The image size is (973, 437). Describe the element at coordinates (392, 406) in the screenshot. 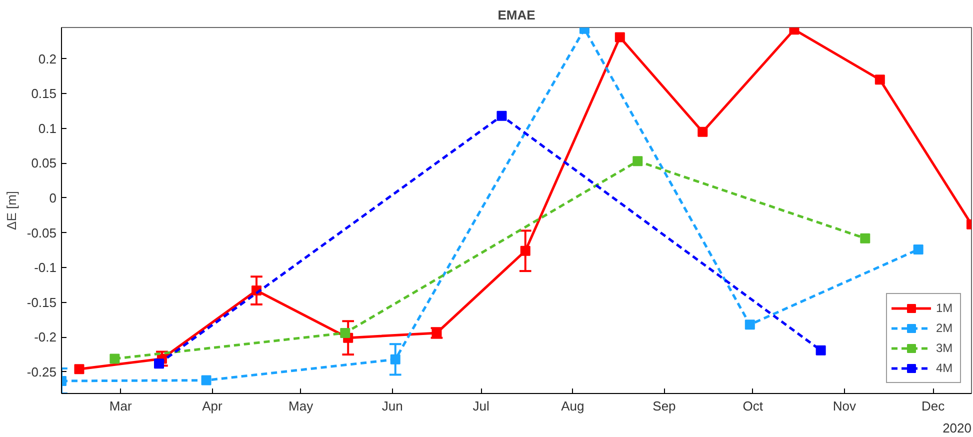

I see `x-tick-label: Jun` at that location.